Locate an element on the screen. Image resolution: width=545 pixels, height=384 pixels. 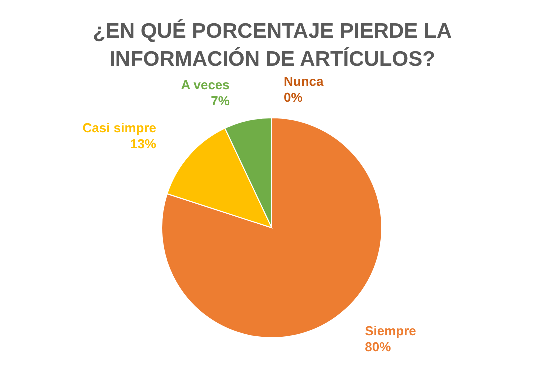
data-label: 80% is located at coordinates (378, 347).